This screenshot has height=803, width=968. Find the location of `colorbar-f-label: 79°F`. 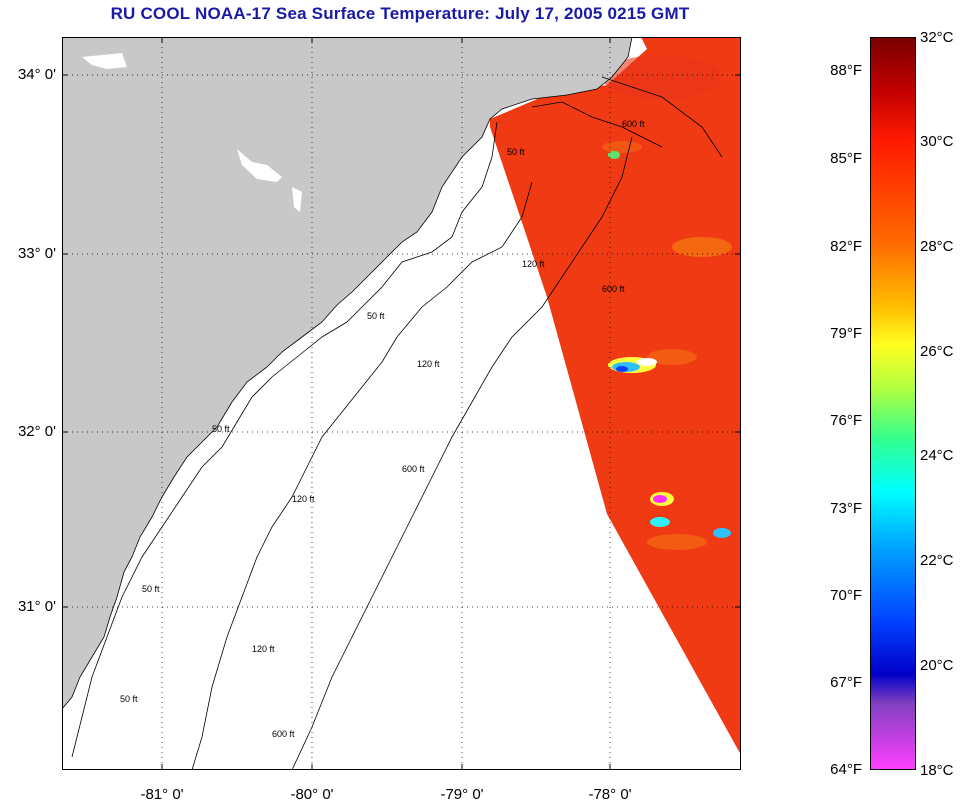

colorbar-f-label: 79°F is located at coordinates (846, 333).